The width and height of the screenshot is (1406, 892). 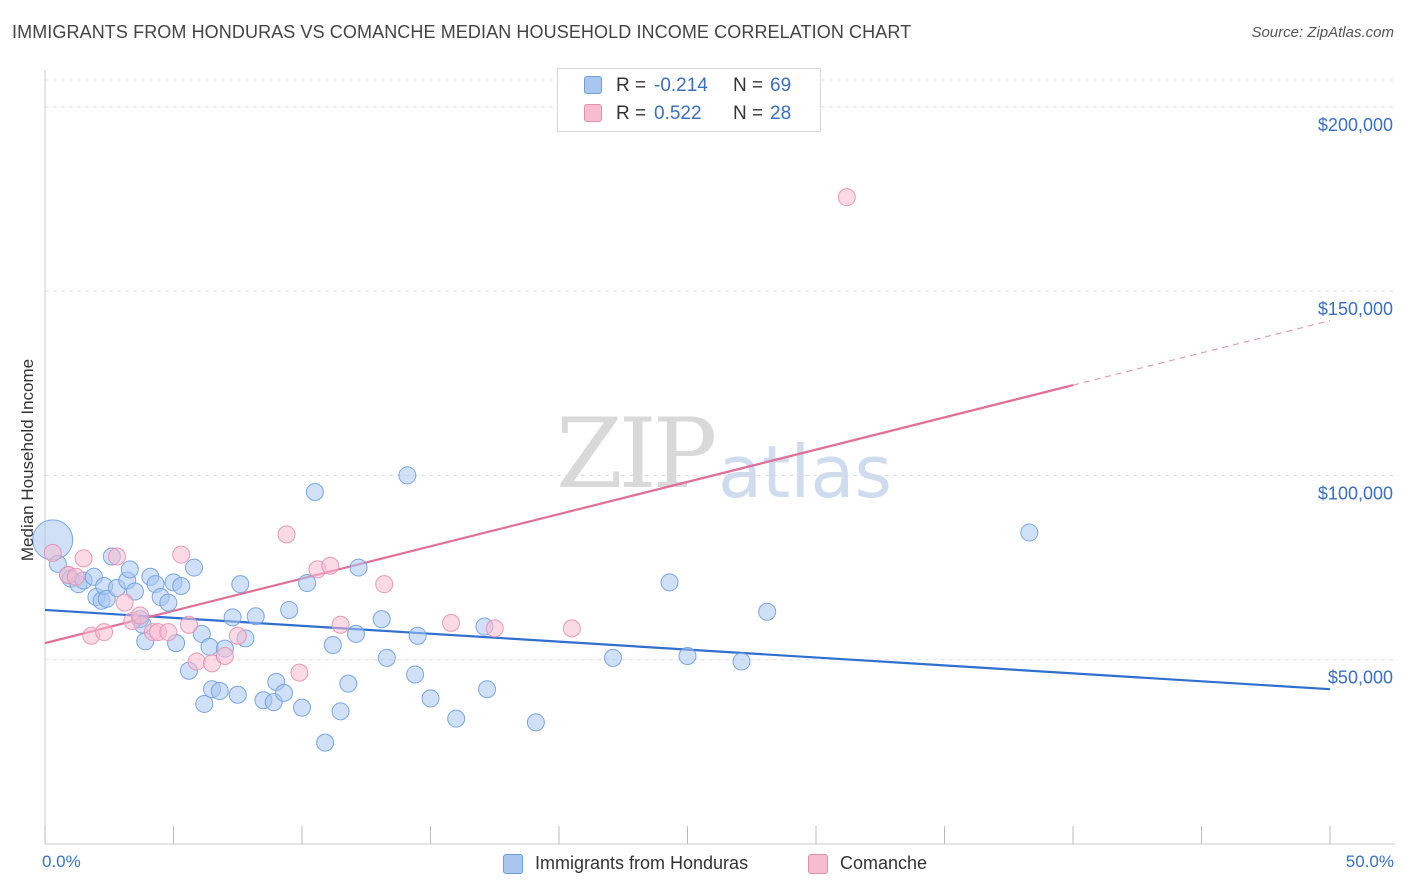 I want to click on y-tick-labels: $50,000 $100,000 $150,000 $200,000, so click(x=1355, y=401).